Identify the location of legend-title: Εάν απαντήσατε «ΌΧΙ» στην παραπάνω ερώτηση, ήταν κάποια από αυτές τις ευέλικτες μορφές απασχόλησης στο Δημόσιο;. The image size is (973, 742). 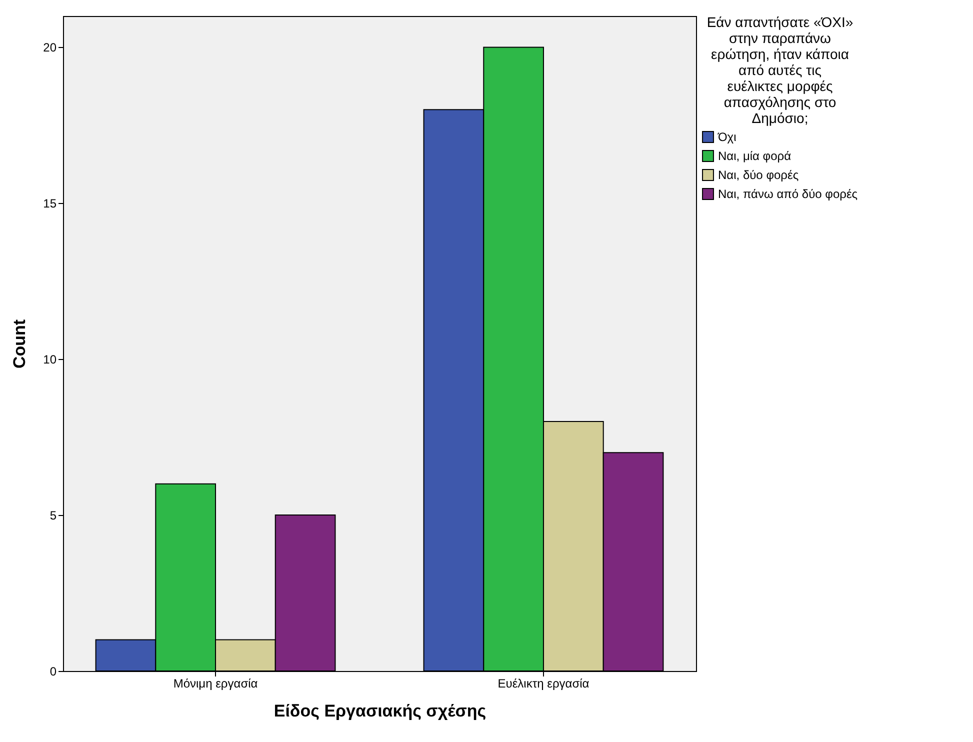
(780, 70).